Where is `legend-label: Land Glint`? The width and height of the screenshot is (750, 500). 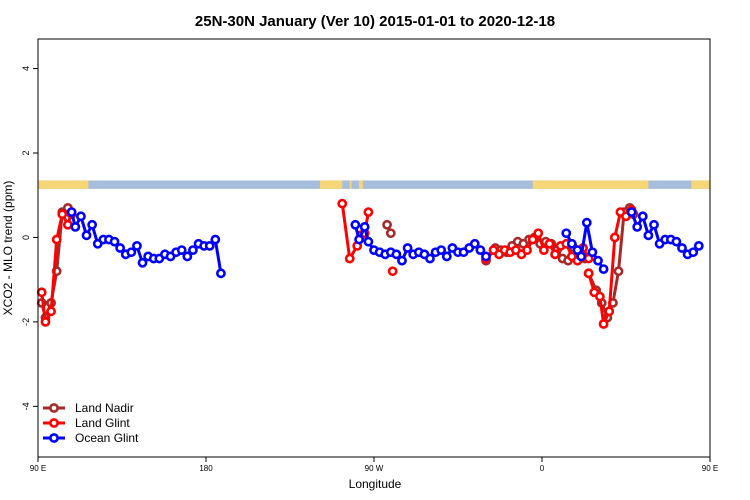
legend-label: Land Glint is located at coordinates (102, 423).